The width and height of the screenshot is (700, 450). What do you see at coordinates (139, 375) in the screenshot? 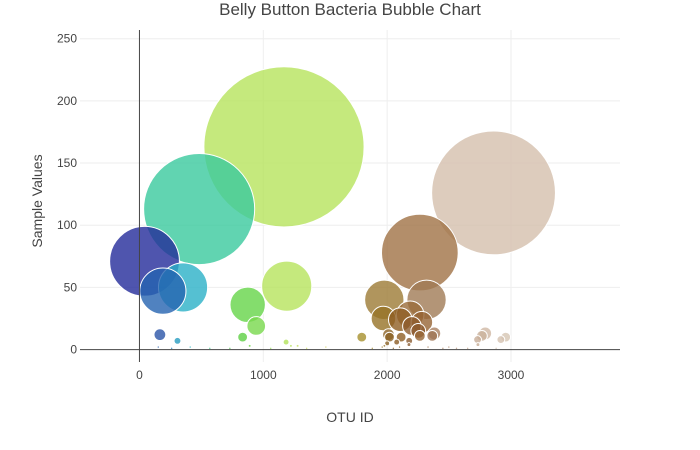
I see `x-tick-label: 0` at bounding box center [139, 375].